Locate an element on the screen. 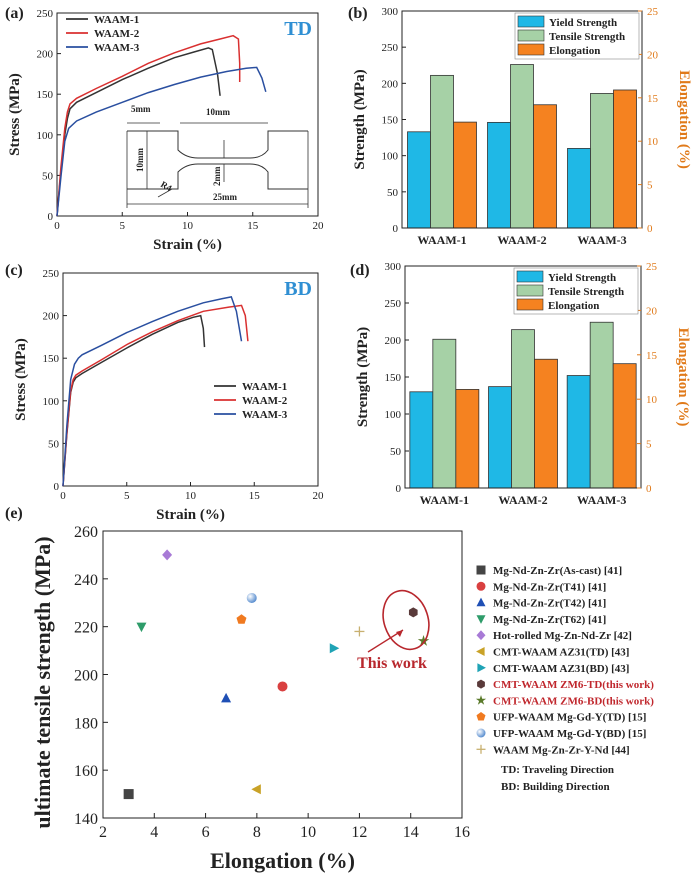 This screenshot has width=692, height=877. marker-circle is located at coordinates (481, 586).